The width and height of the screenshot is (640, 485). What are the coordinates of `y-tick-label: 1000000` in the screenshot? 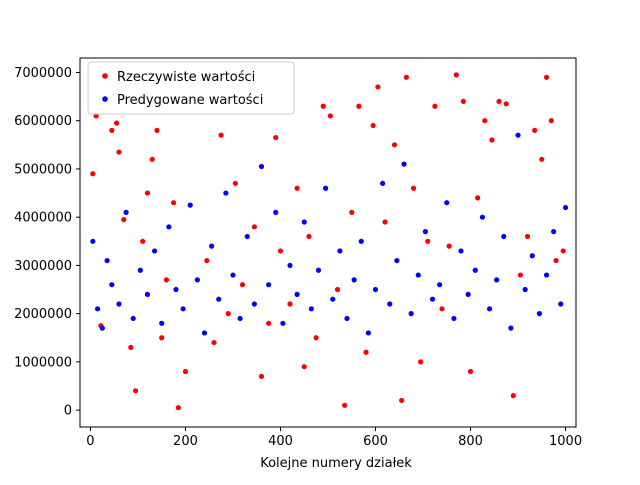 It's located at (43, 362).